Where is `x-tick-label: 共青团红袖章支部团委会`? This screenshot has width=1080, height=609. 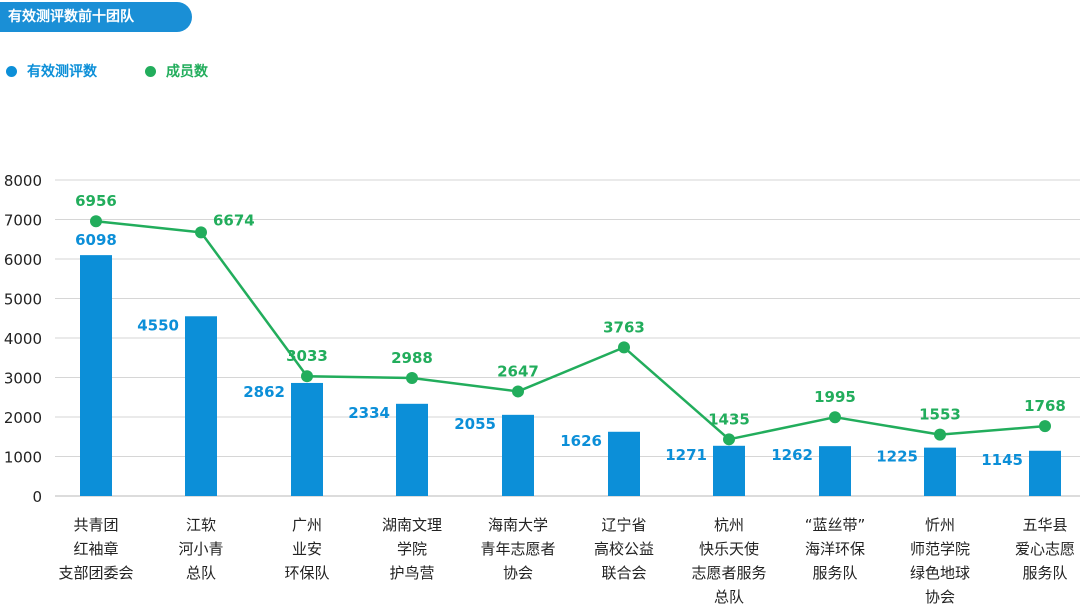
x-tick-label: 共青团红袖章支部团委会 is located at coordinates (95, 549).